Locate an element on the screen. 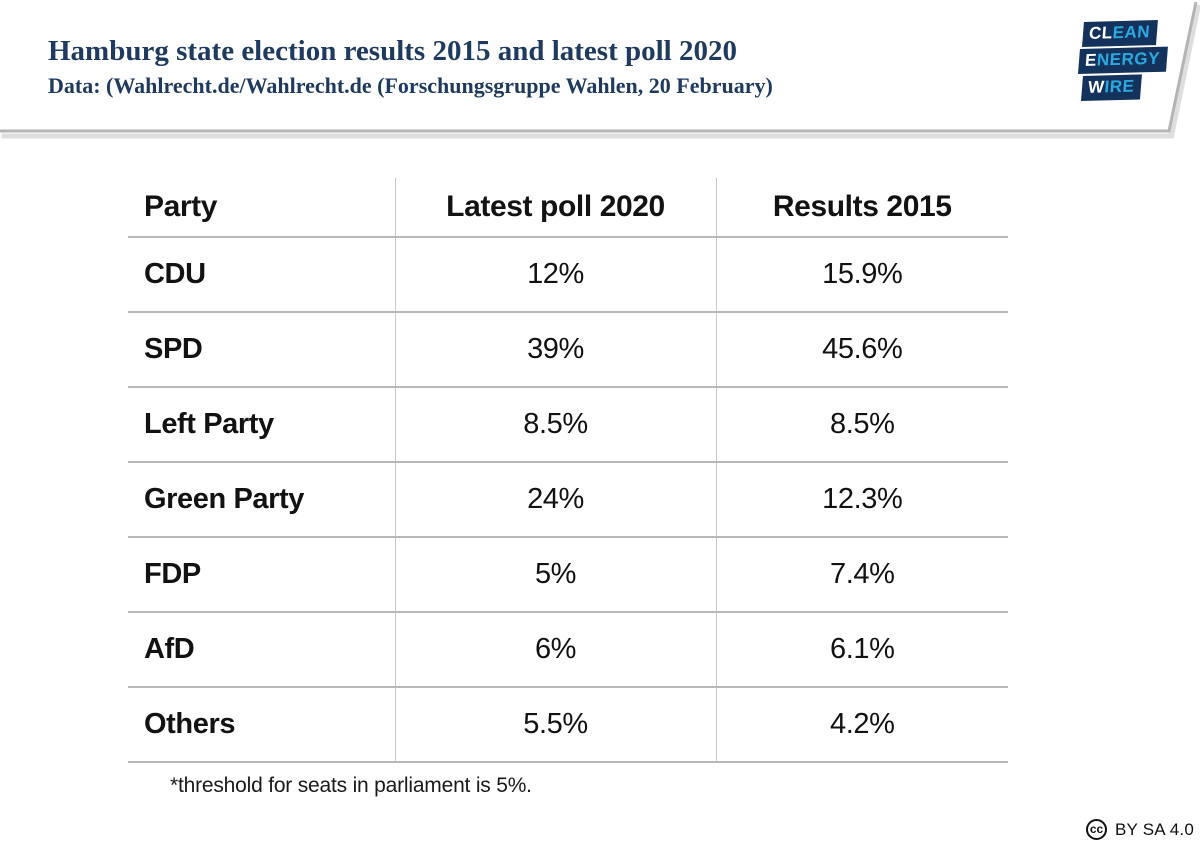 This screenshot has height=848, width=1200. party-cell: FDP is located at coordinates (261, 575).